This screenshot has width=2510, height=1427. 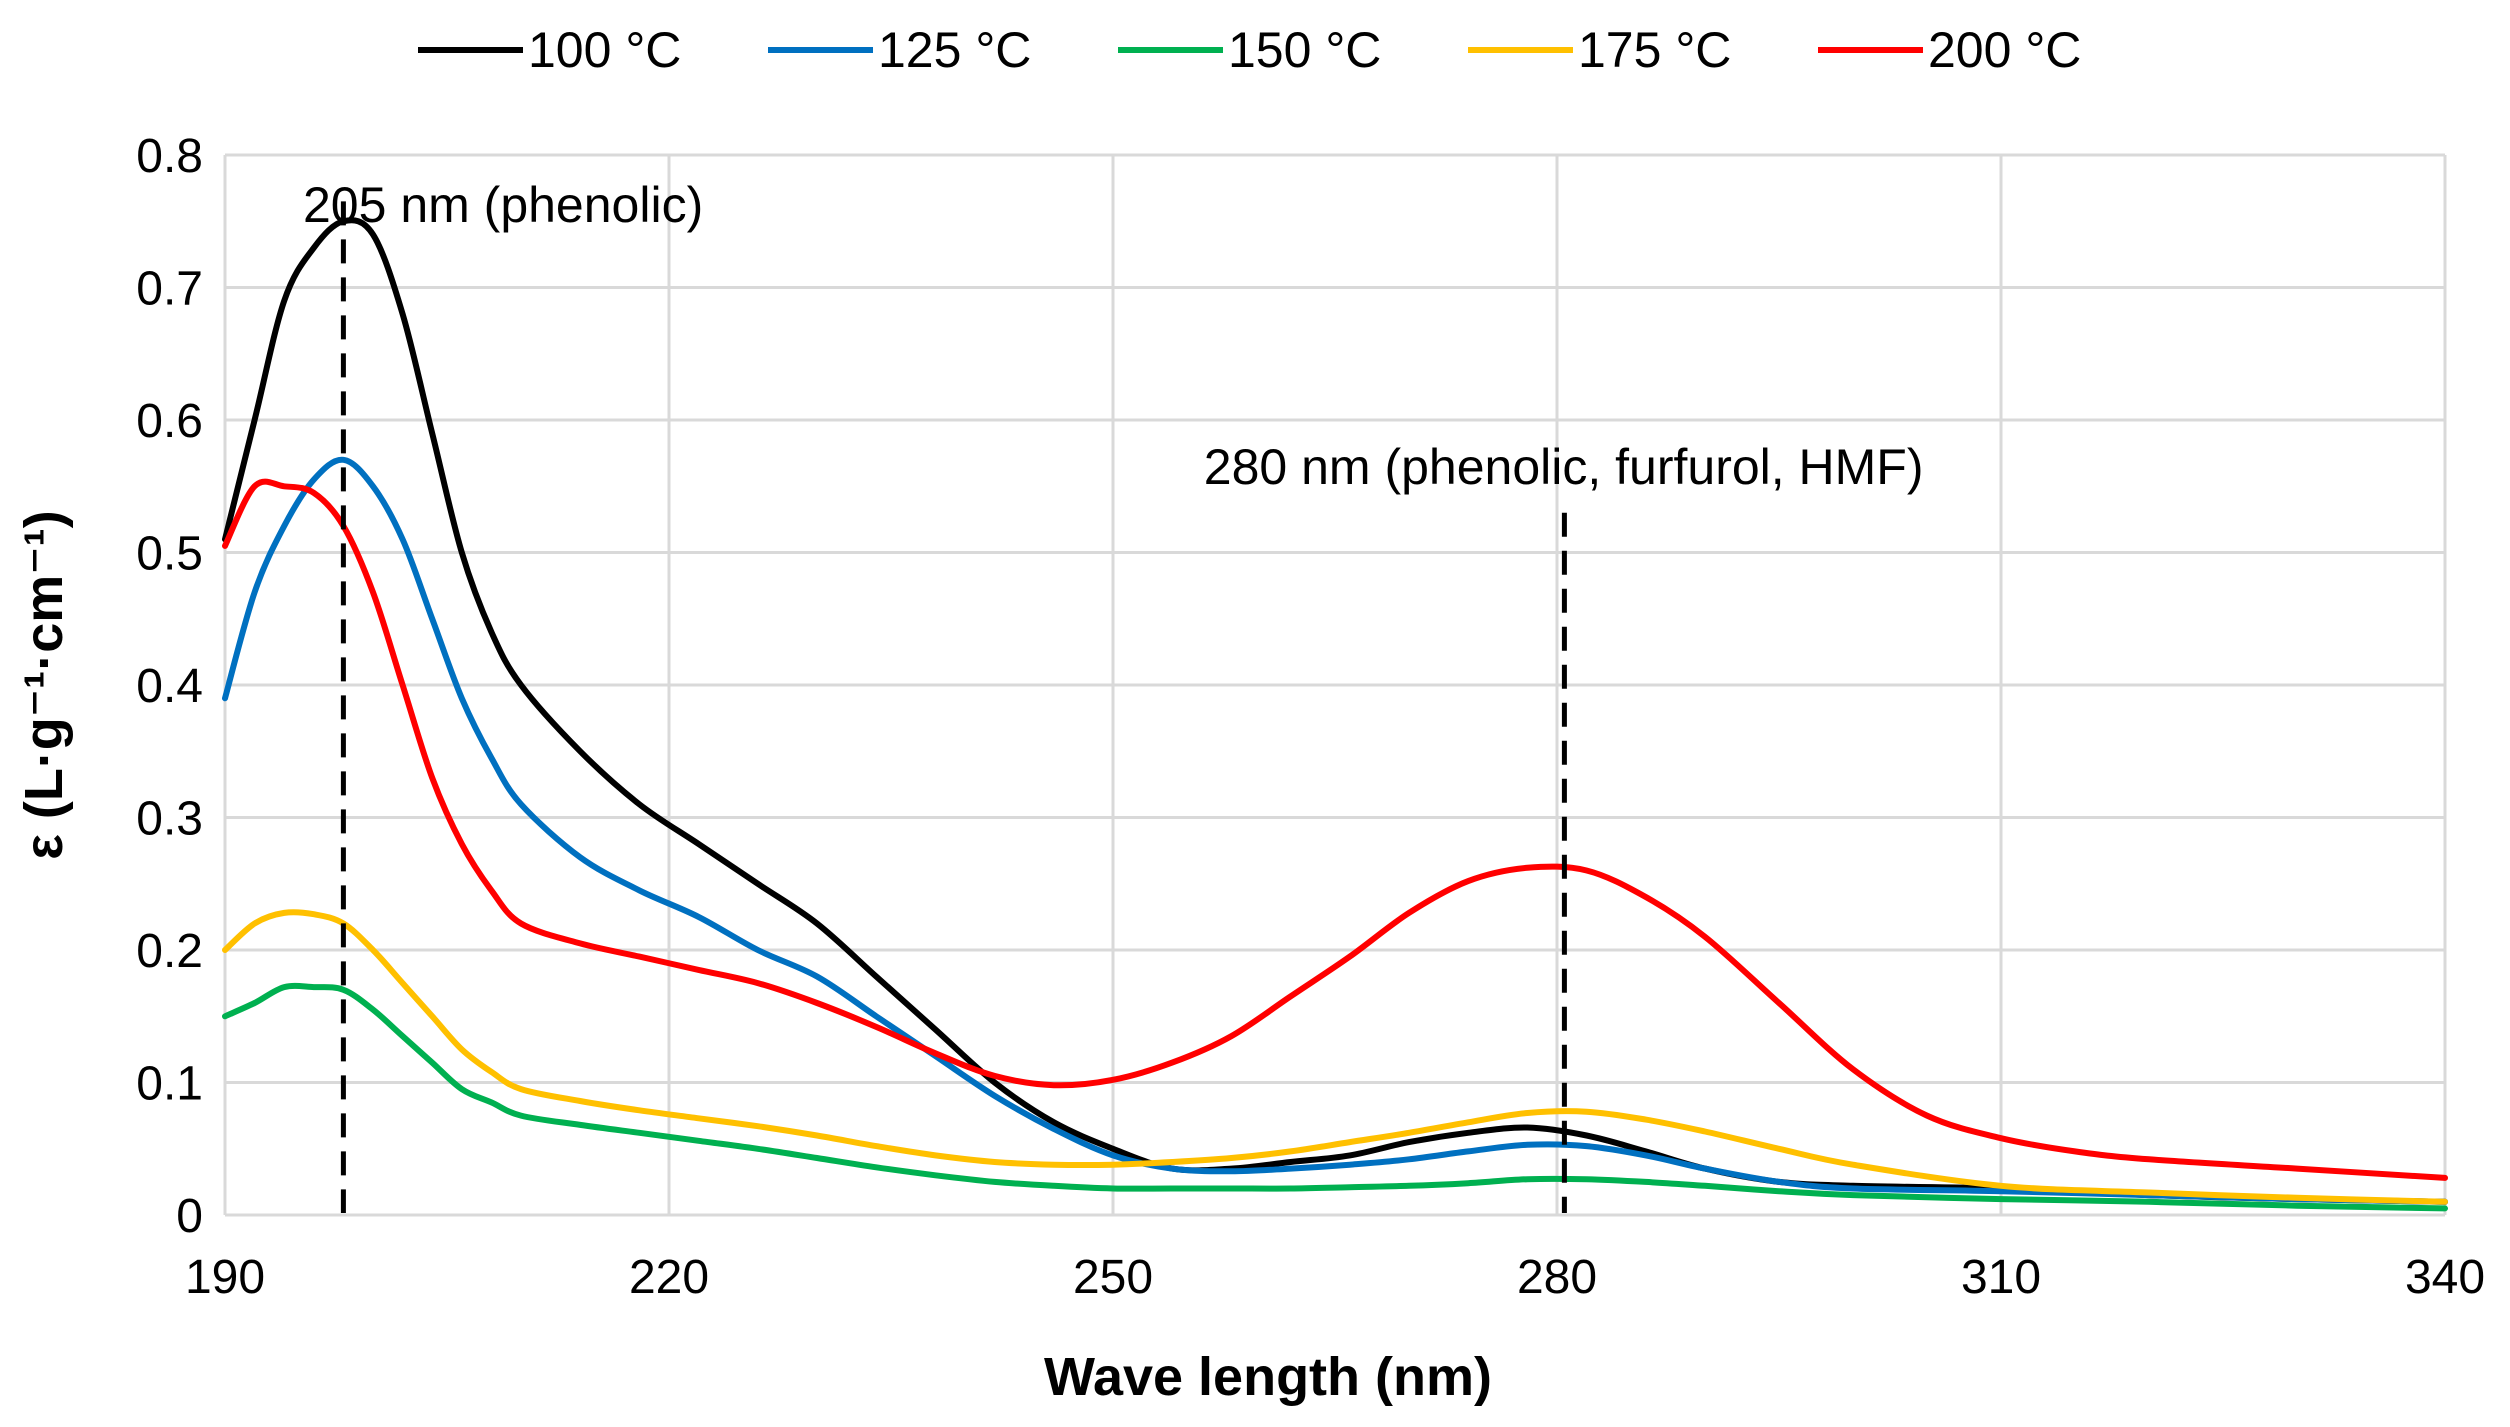 What do you see at coordinates (1335, 1277) in the screenshot?
I see `x-axis-ticks: 190 220 250 280 310 340` at bounding box center [1335, 1277].